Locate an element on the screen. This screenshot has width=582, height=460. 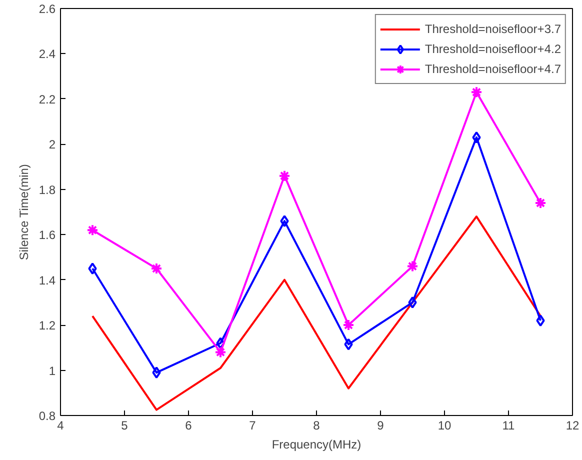
x-tick-label: 12 is located at coordinates (573, 425).